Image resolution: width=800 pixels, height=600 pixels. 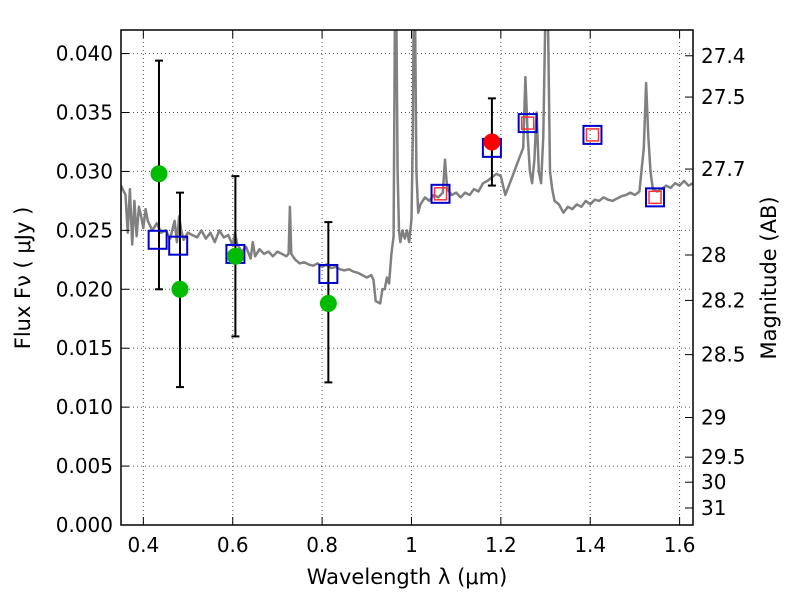 What do you see at coordinates (233, 545) in the screenshot?
I see `x-tick-label: 0.6` at bounding box center [233, 545].